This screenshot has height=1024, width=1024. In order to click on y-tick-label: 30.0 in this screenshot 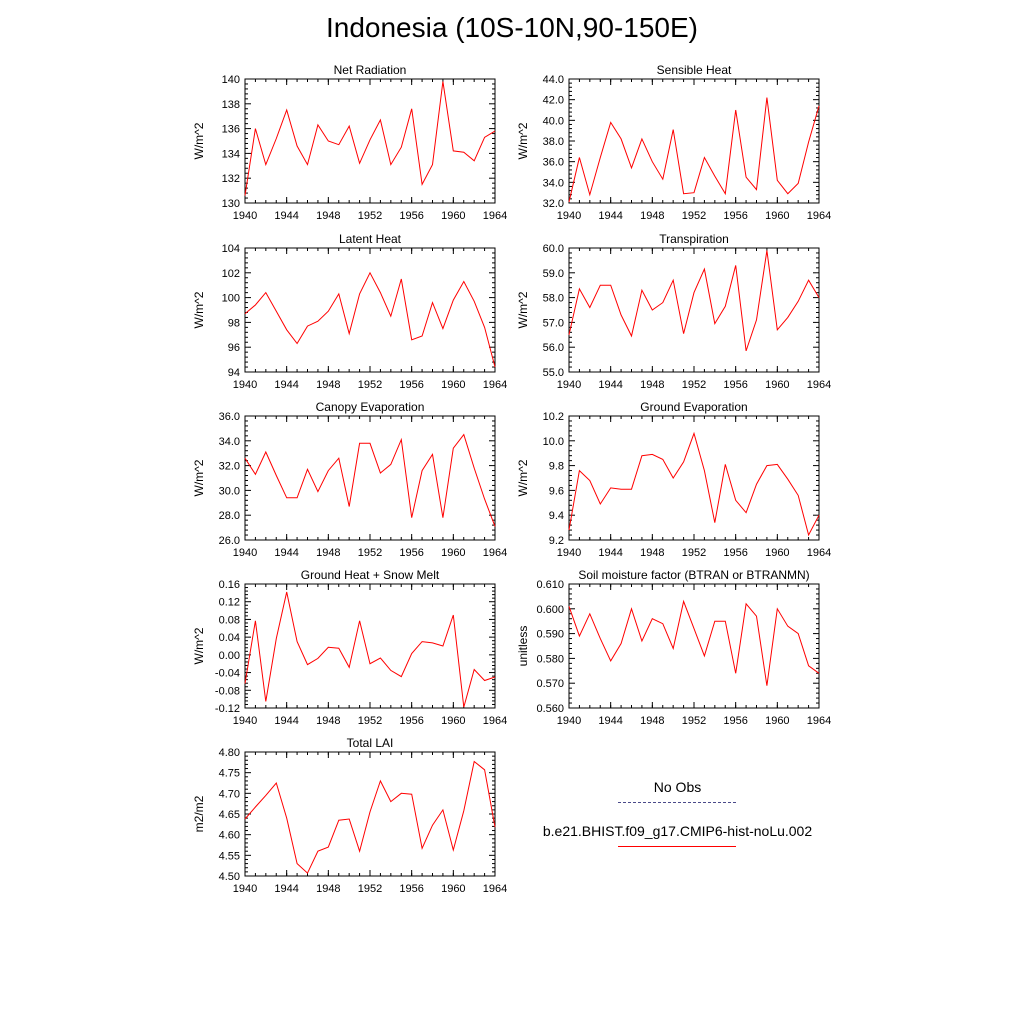, I will do `click(229, 491)`.